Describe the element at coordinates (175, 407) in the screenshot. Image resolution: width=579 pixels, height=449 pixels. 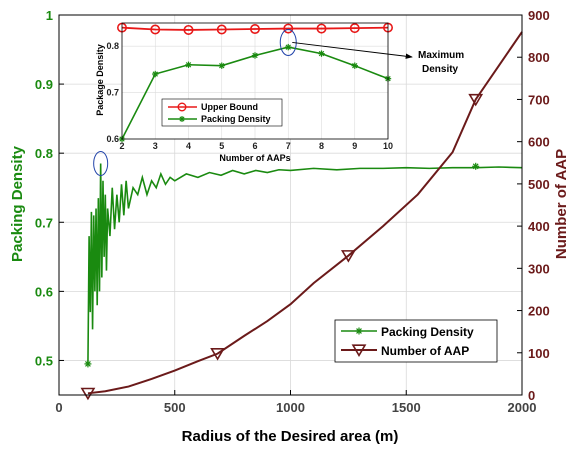
I see `x-tick-label: 500` at that location.